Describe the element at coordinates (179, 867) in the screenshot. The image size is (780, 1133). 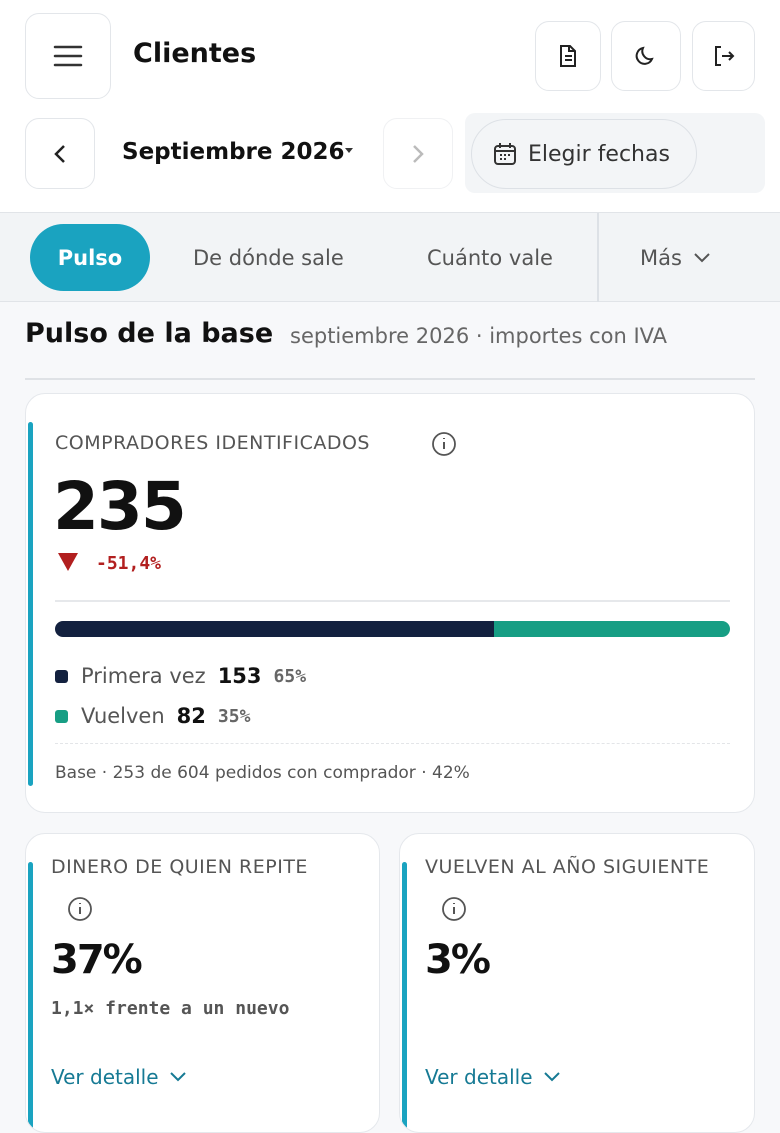
I see `card-label: DINERO DE QUIEN REPITE` at that location.